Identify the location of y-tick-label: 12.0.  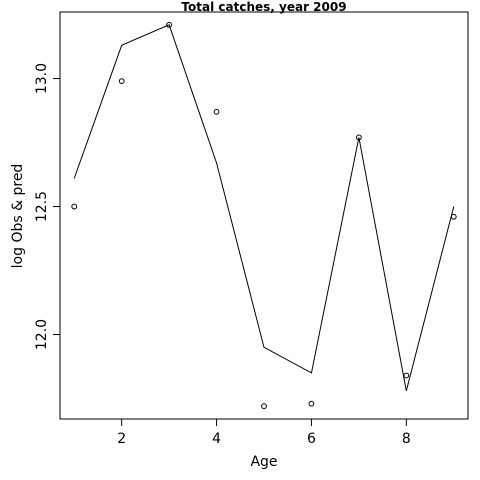
(42, 334).